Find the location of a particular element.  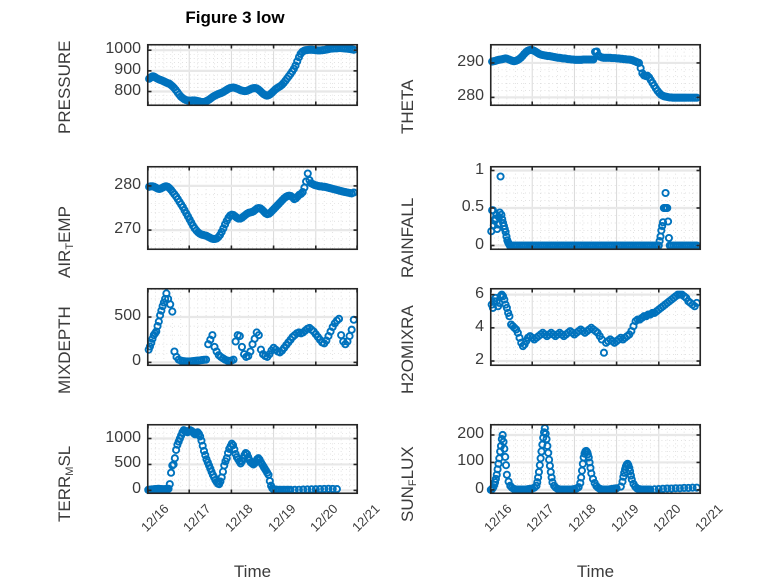

plot-area-h2o_mixing_ratio is located at coordinates (594, 327).